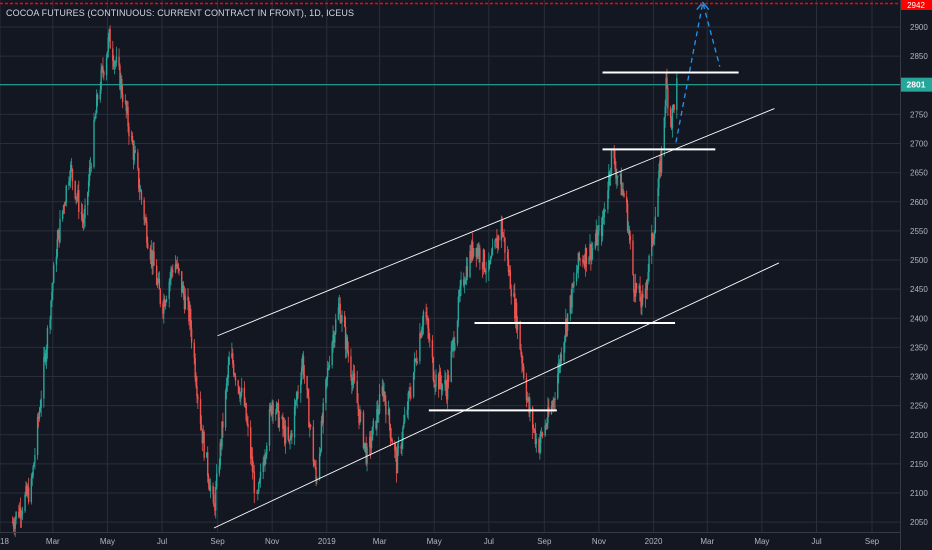 The height and width of the screenshot is (550, 932). I want to click on last-price-label: 2801, so click(916, 85).